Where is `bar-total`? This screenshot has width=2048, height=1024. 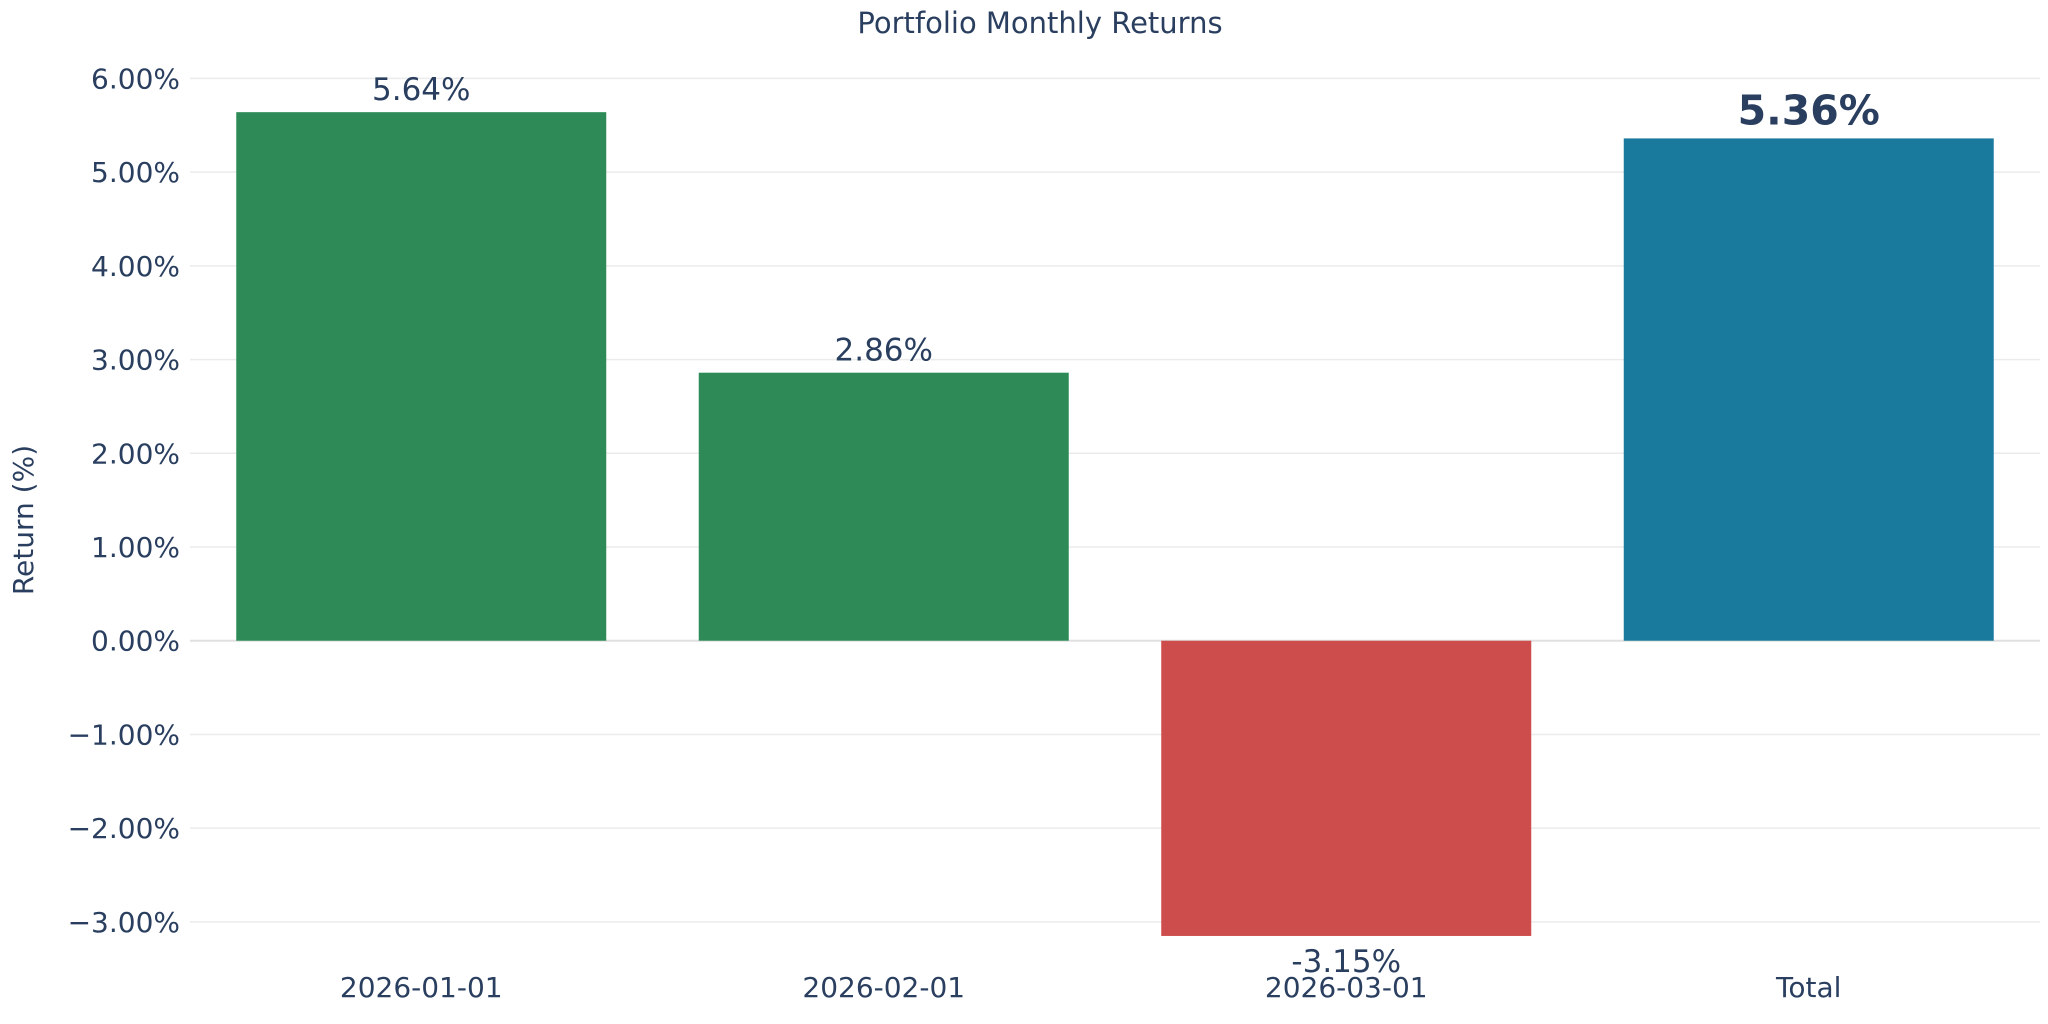
bar-total is located at coordinates (1808, 389).